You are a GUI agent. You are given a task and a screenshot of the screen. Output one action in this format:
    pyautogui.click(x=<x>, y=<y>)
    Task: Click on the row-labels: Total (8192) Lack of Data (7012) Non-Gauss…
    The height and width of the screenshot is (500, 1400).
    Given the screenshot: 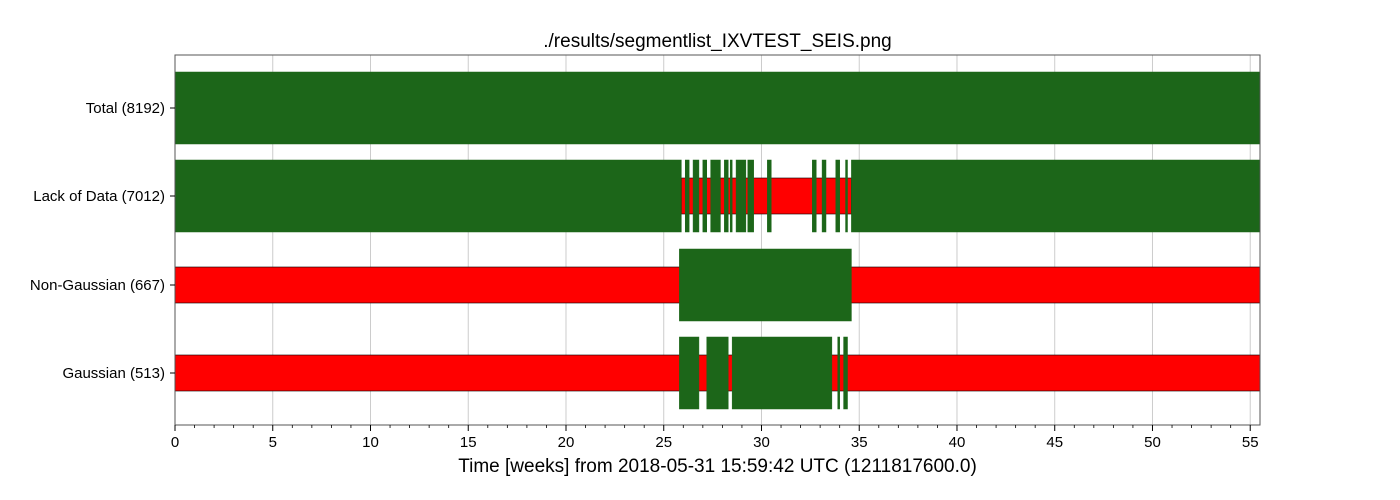 What is the action you would take?
    pyautogui.click(x=102, y=241)
    